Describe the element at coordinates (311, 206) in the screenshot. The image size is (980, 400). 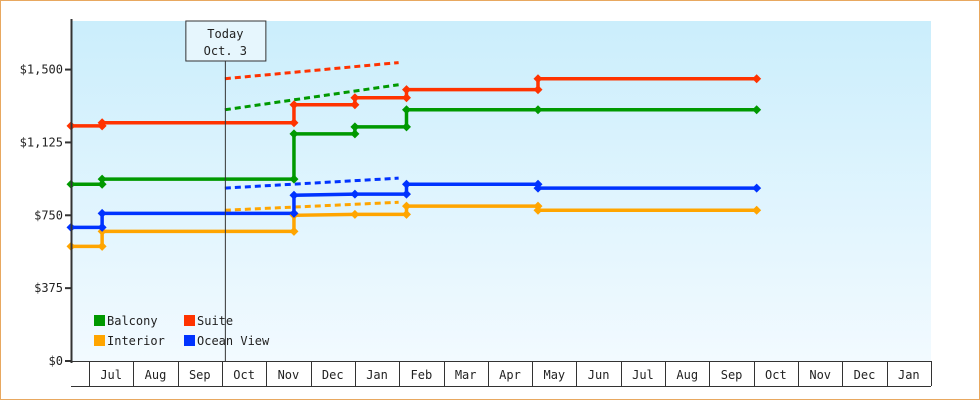
I see `interior-forecast-line` at that location.